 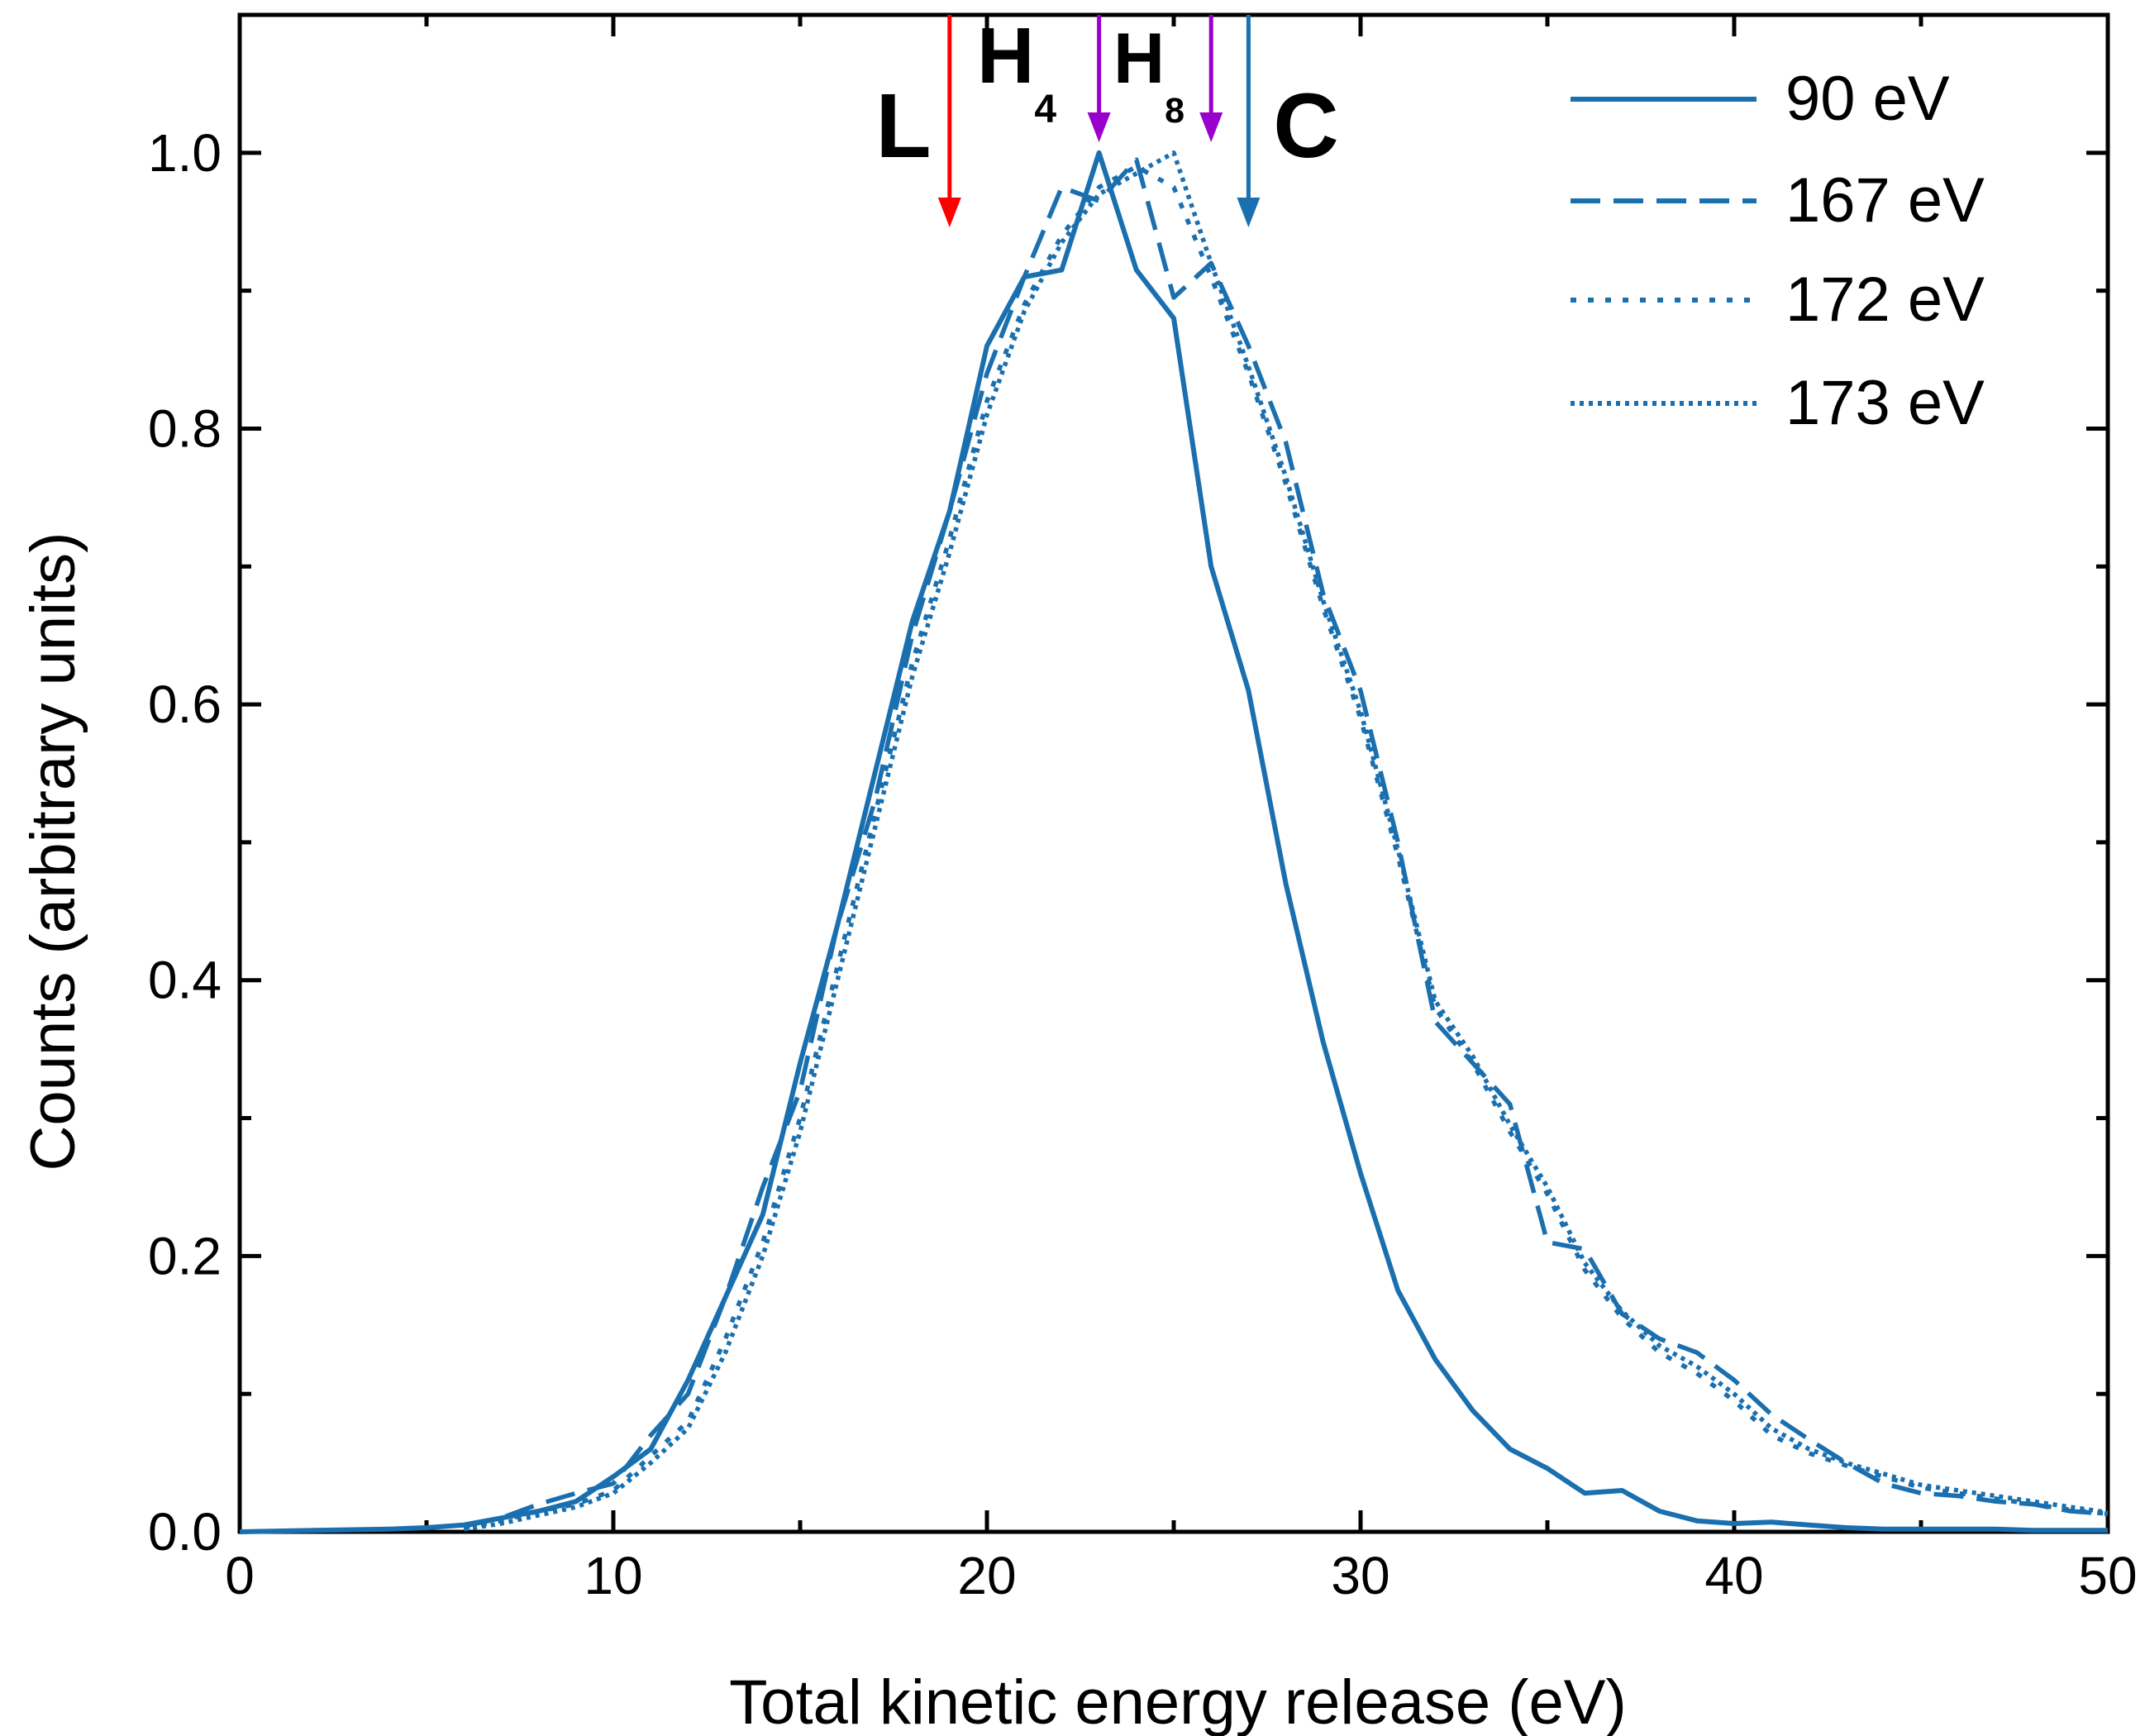 What do you see at coordinates (53, 851) in the screenshot?
I see `y-axis-label: Counts (arbitrary units)` at bounding box center [53, 851].